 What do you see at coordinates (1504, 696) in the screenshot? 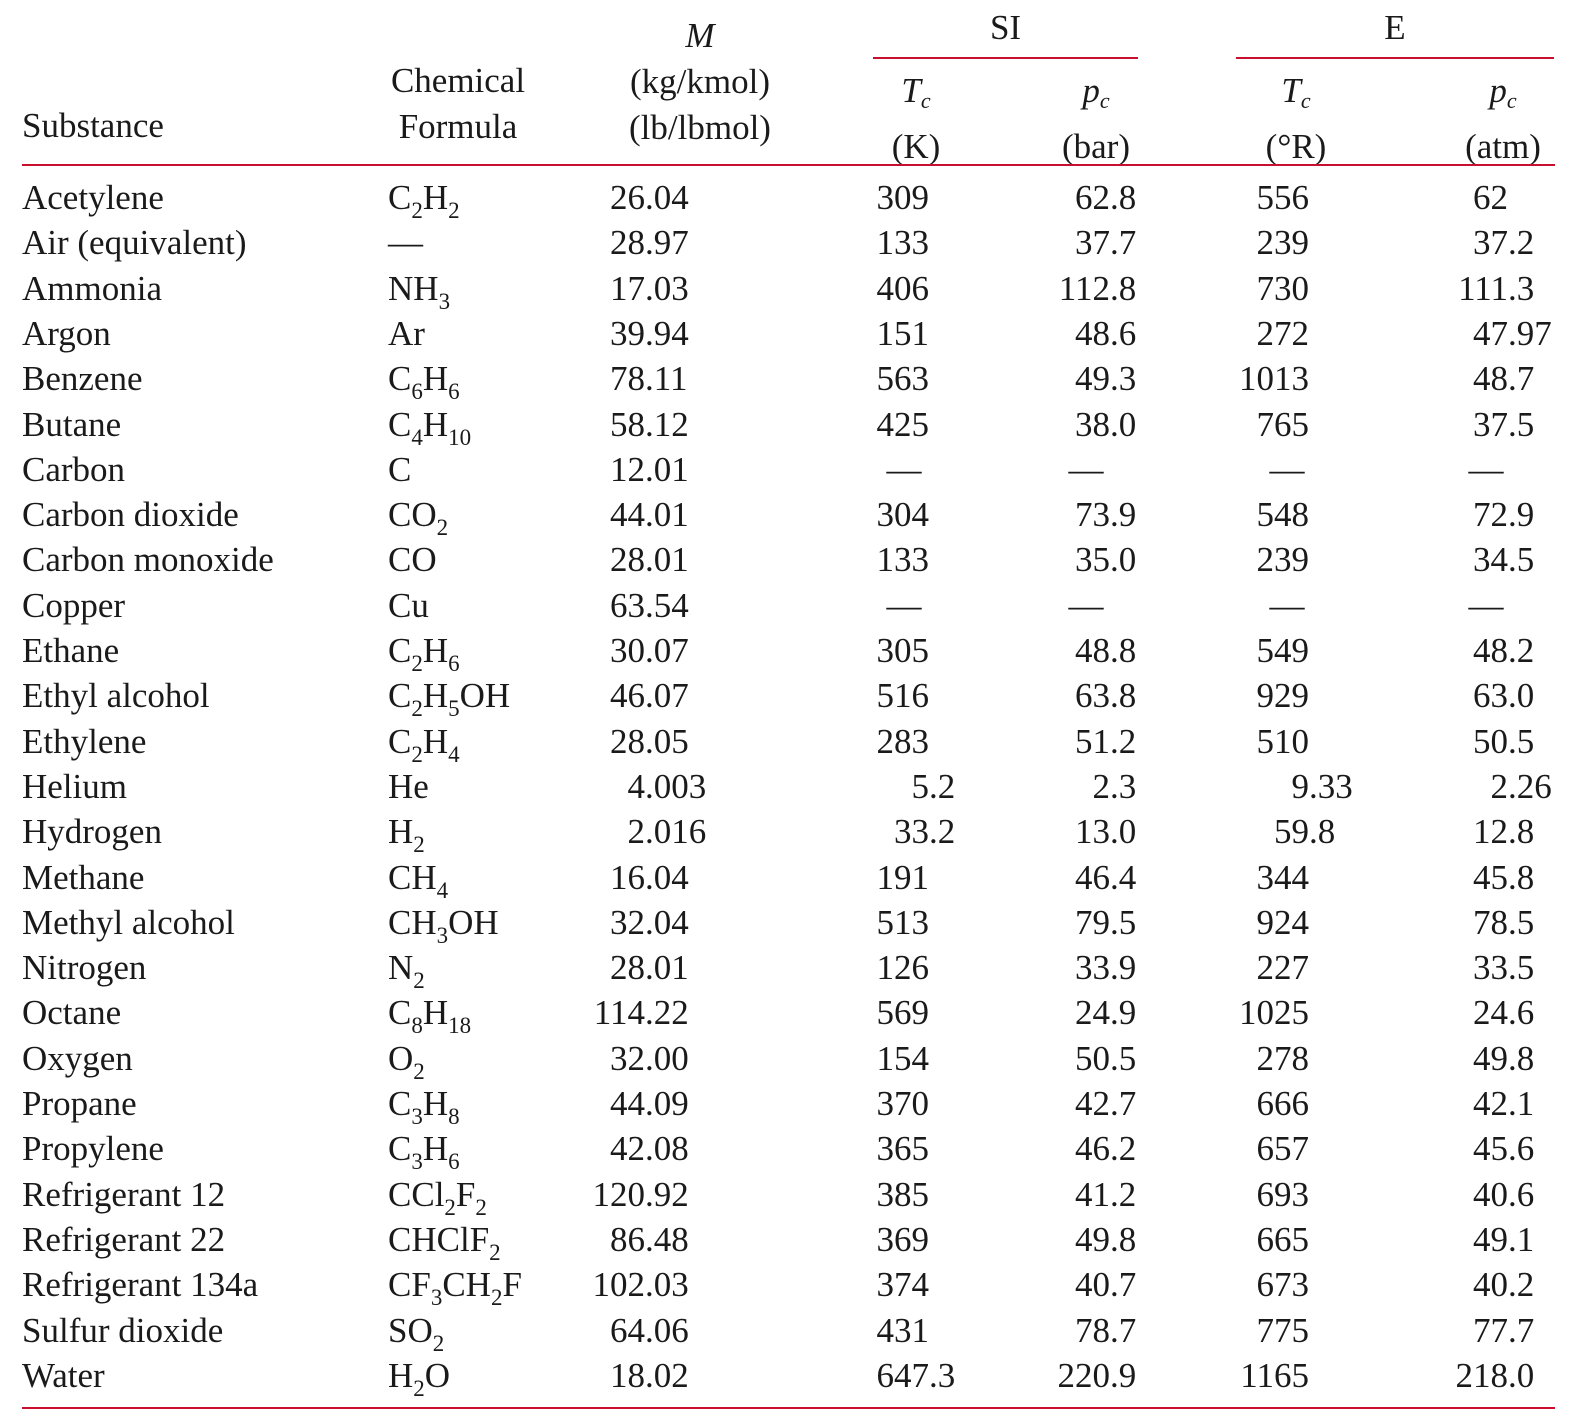
I see `cell-pc-e: 63.0` at bounding box center [1504, 696].